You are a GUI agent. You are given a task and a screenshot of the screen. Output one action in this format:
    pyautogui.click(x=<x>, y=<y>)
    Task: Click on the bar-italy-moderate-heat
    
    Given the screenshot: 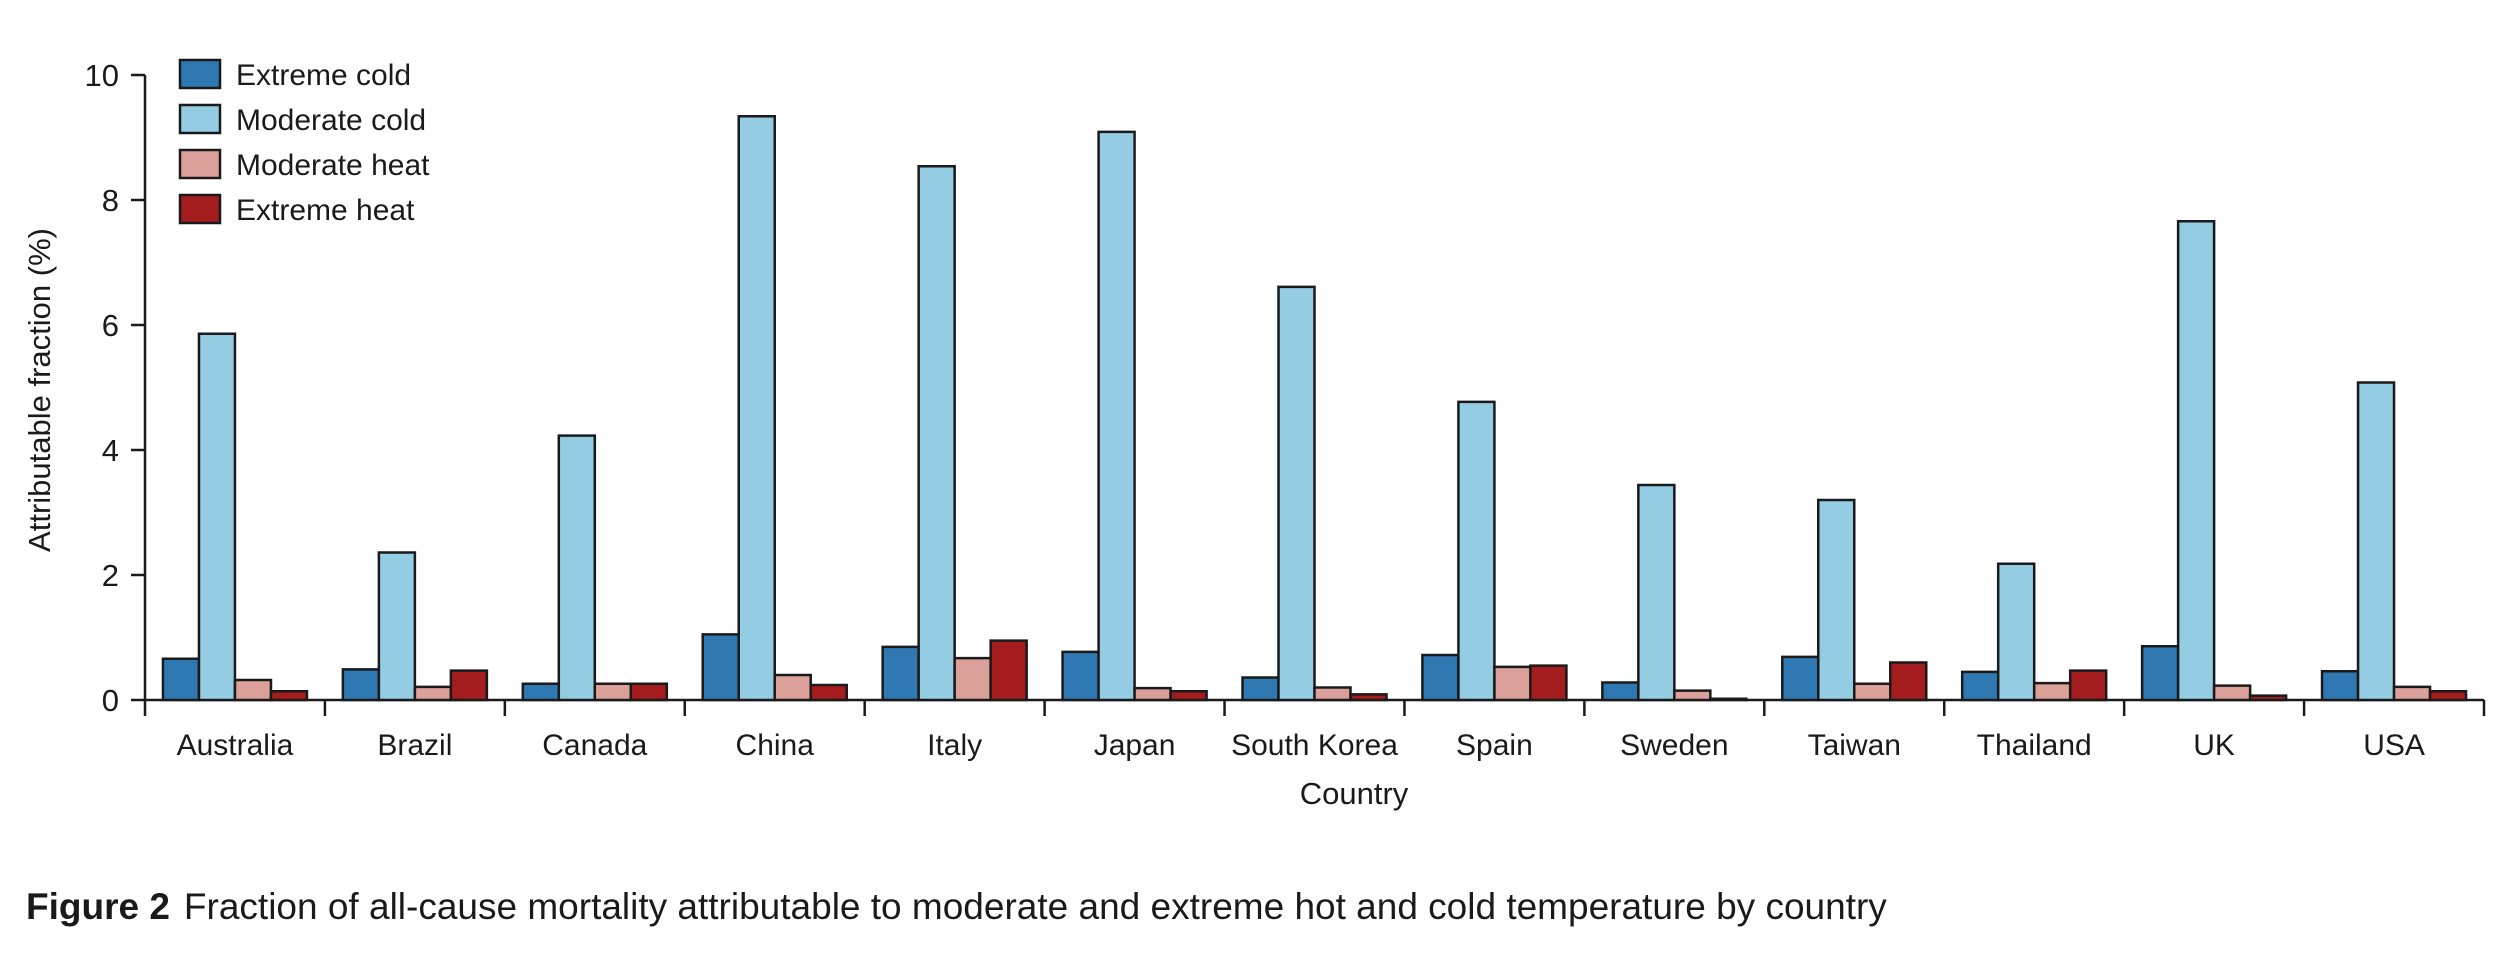 What is the action you would take?
    pyautogui.click(x=972, y=679)
    